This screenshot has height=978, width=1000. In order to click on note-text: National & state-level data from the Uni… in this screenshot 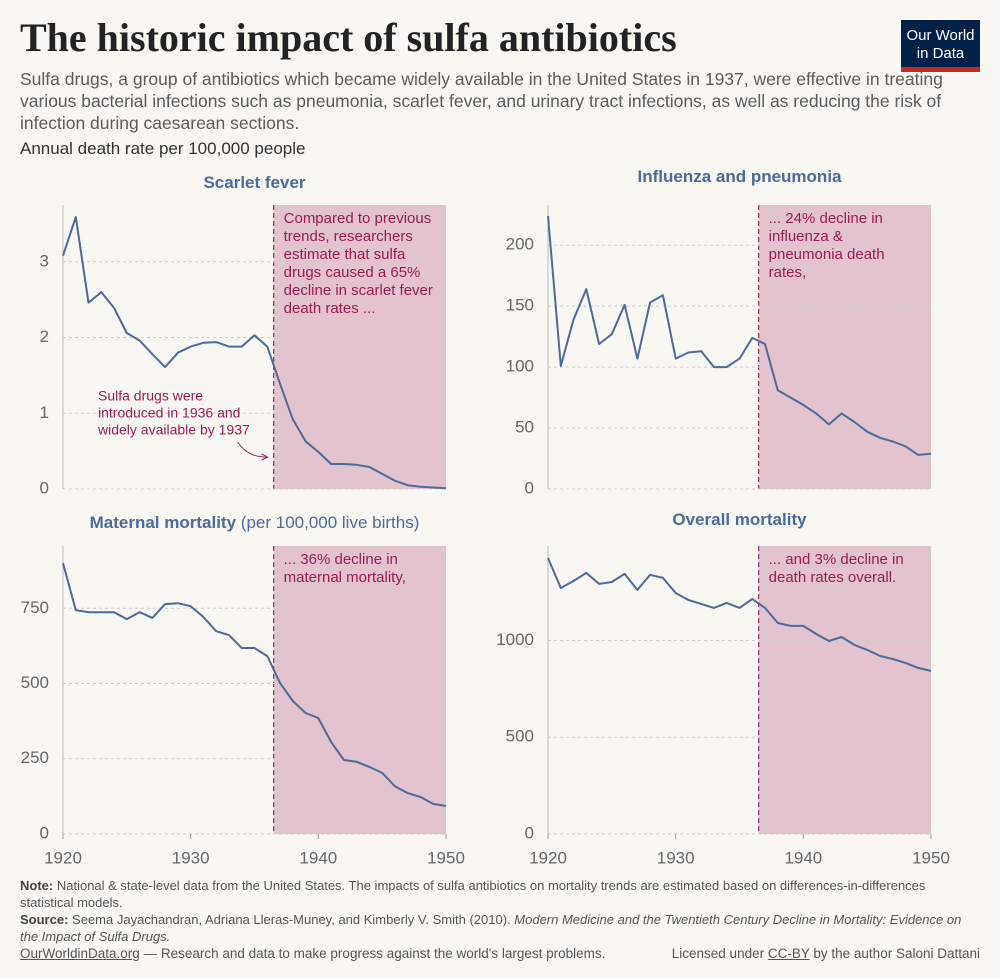, I will do `click(473, 894)`.